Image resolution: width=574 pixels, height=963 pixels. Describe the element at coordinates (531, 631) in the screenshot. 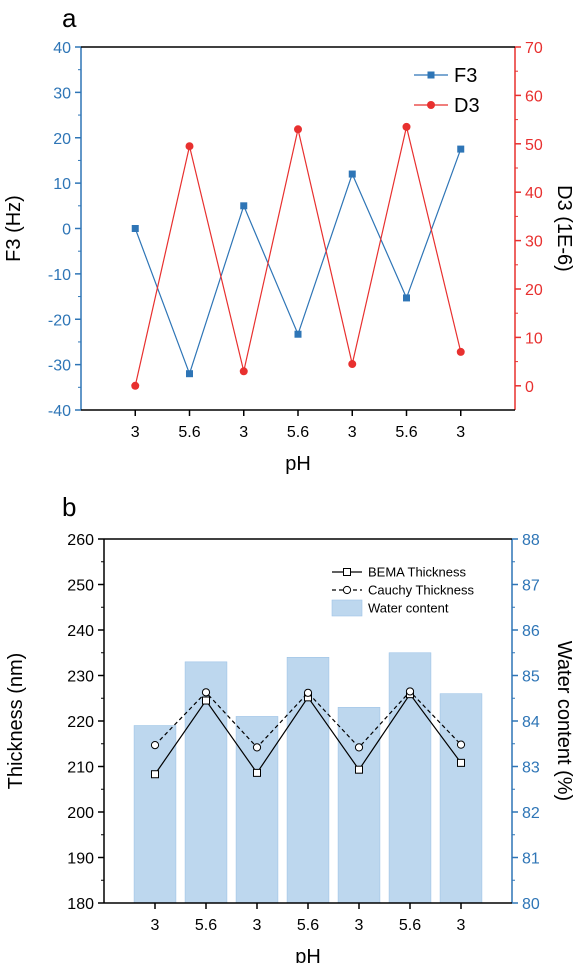

I see `right-tick-label: 86` at that location.